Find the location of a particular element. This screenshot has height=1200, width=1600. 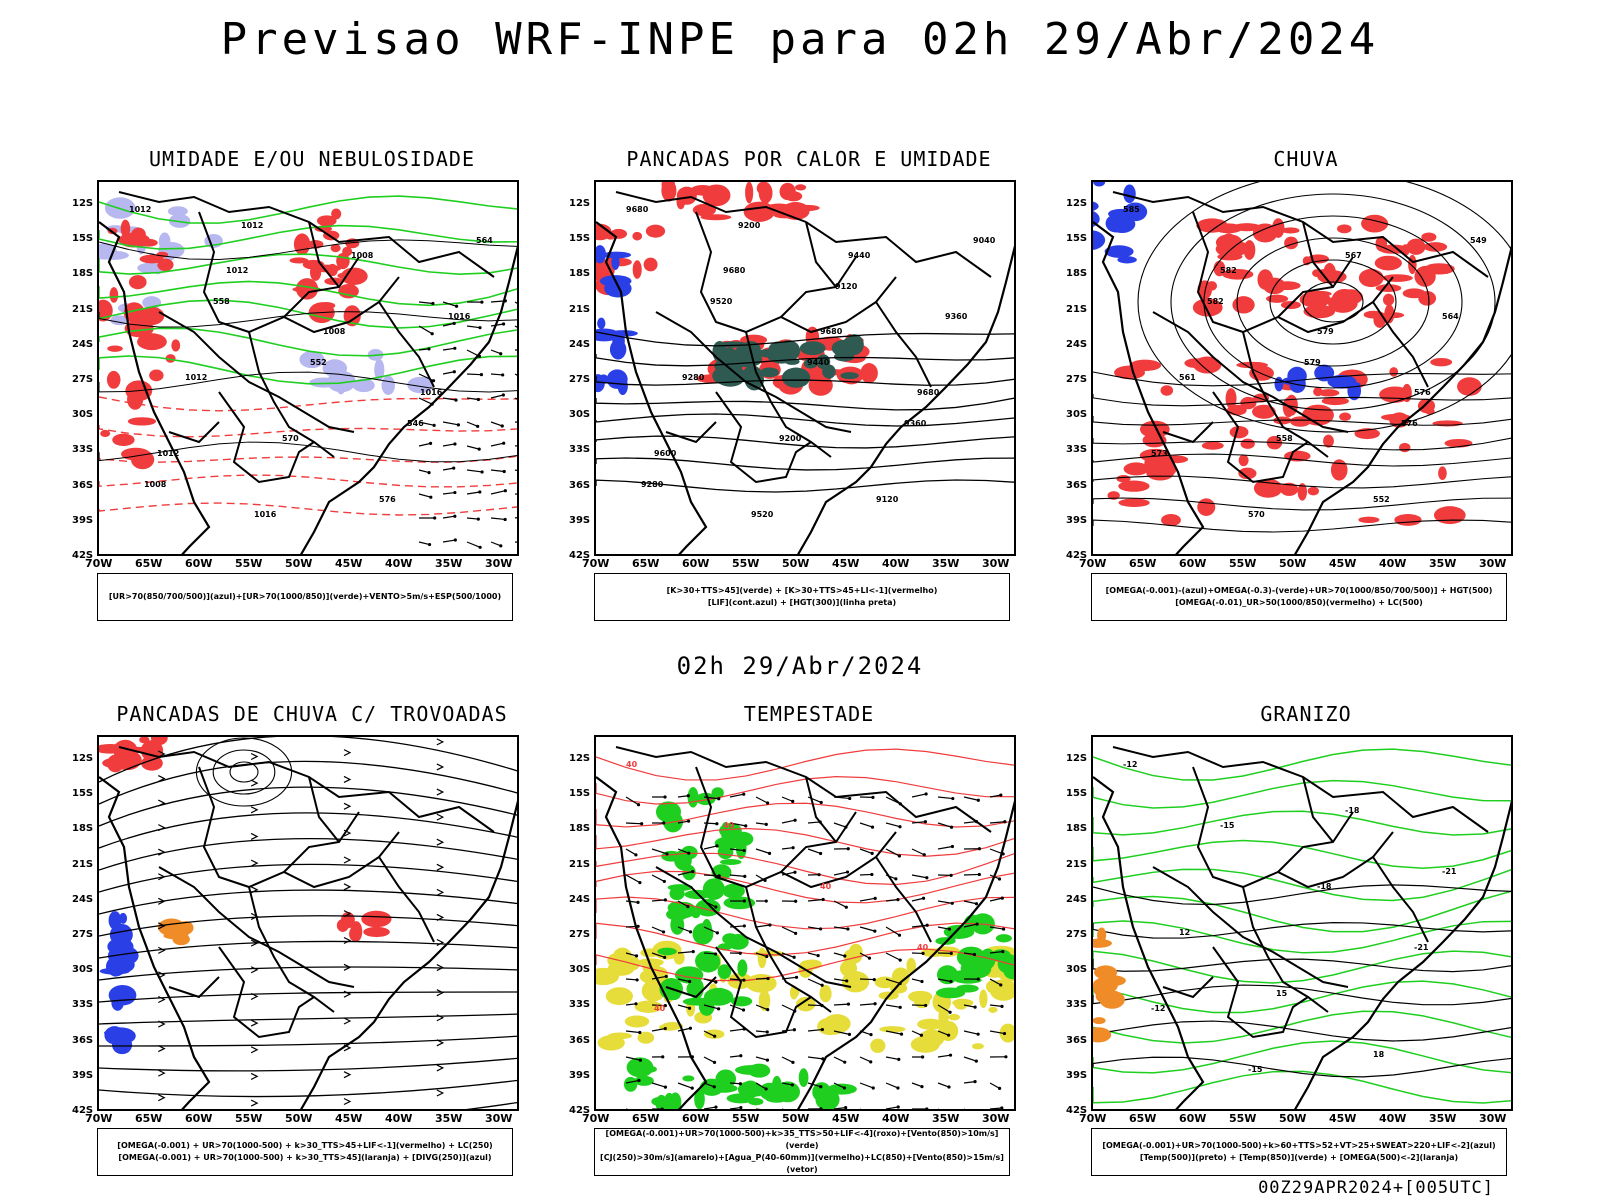

latitude-tick-label: 21S is located at coordinates (83, 309).